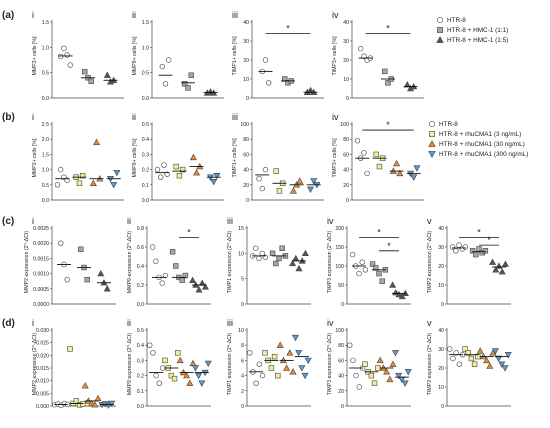  What do you see at coordinates (42, 344) in the screenshot?
I see `y-tick-label: 0.025` at bounding box center [42, 344].